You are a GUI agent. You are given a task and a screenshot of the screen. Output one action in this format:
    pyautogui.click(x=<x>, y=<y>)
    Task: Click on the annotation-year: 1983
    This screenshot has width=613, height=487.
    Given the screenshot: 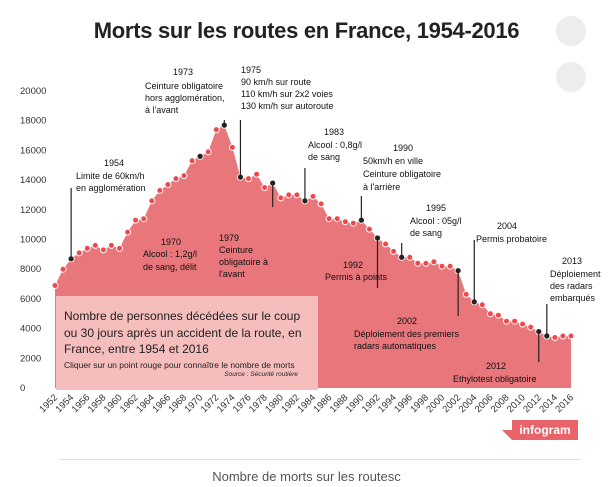 What is the action you would take?
    pyautogui.click(x=334, y=132)
    